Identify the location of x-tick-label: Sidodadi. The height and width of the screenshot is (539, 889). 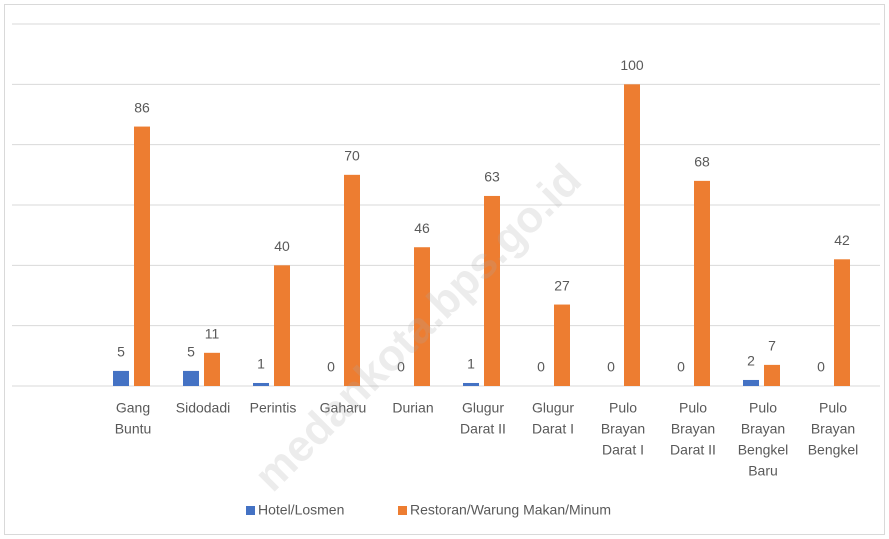
(203, 408).